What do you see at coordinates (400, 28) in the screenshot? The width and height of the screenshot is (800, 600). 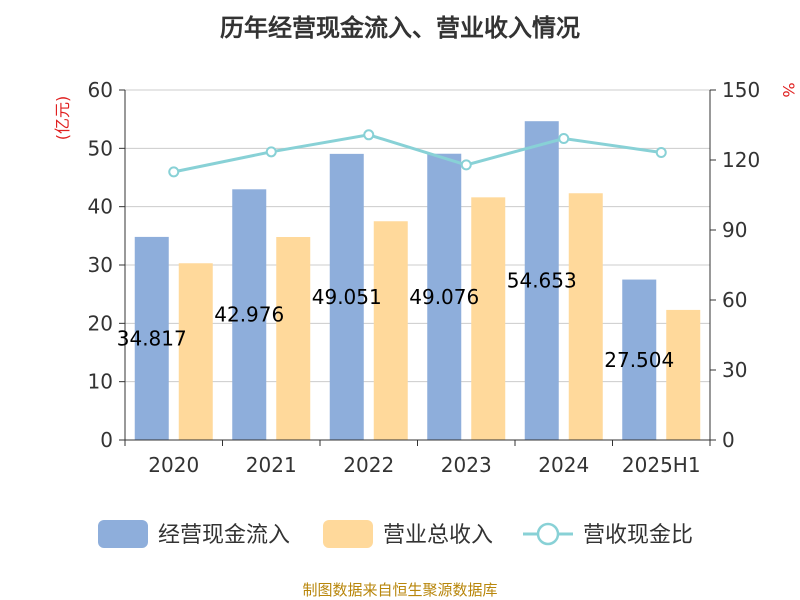 I see `chart-title: 历年经营现金流入、营业收入情况` at bounding box center [400, 28].